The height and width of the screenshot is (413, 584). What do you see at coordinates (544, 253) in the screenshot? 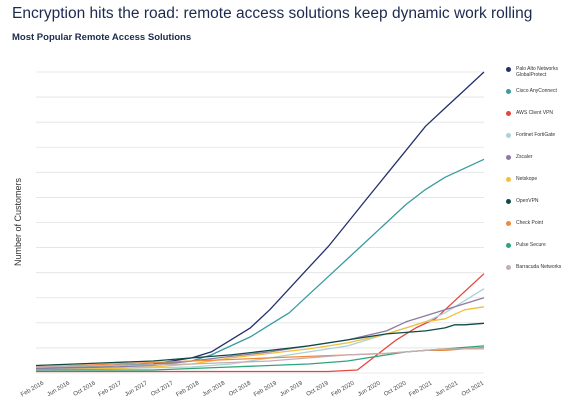
I see `legend-item: Pulse Secure` at bounding box center [544, 253].